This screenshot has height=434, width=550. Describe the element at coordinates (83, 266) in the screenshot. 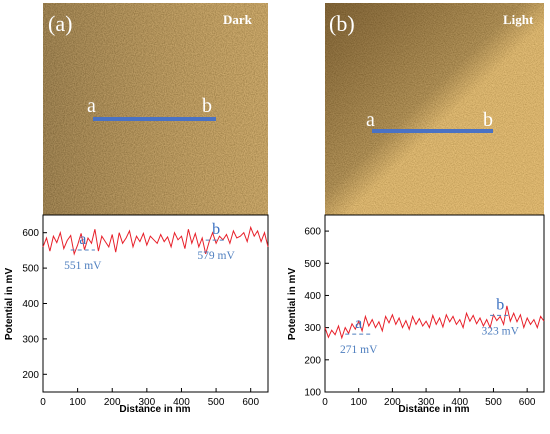

I see `value-label-a: 551 mV` at that location.